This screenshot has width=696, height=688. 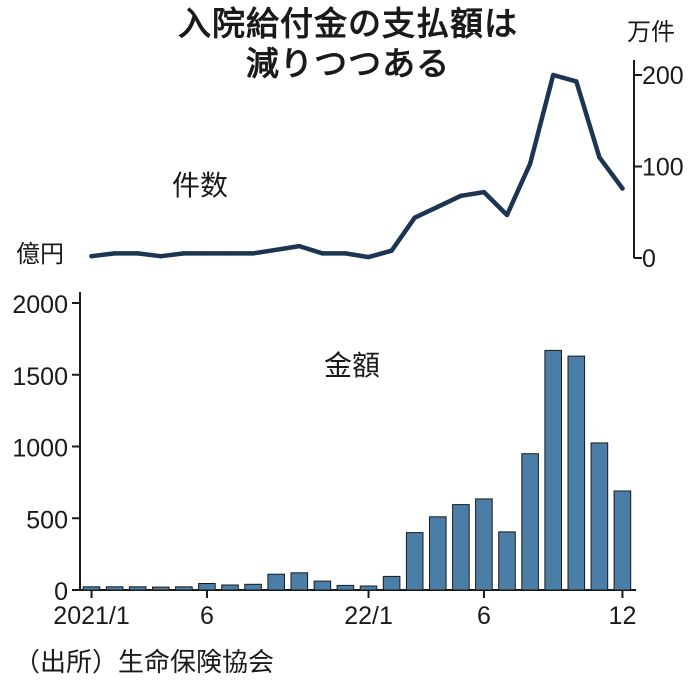 What do you see at coordinates (651, 32) in the screenshot?
I see `line-unit-label: 万件` at bounding box center [651, 32].